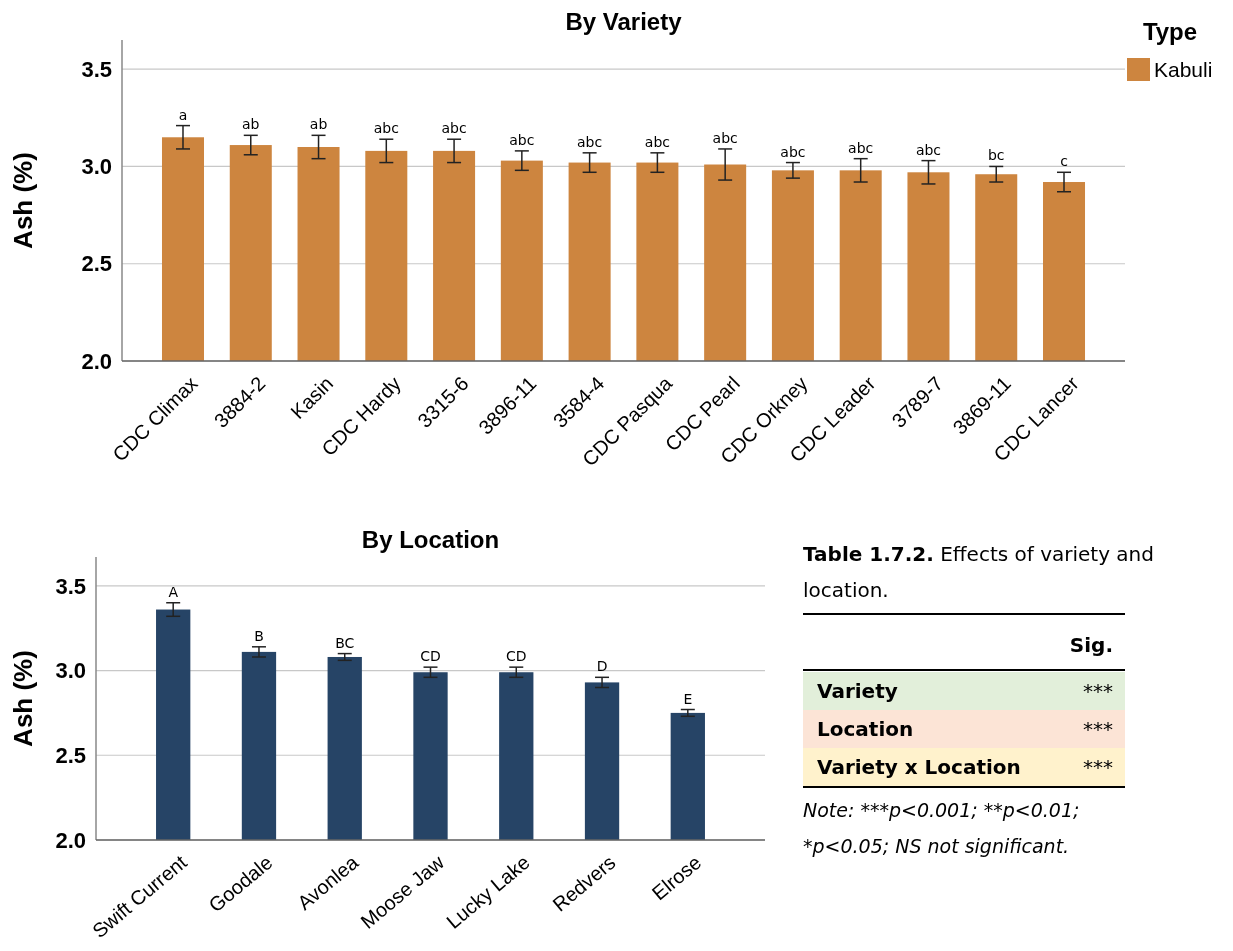 The width and height of the screenshot is (1233, 951). What do you see at coordinates (996, 155) in the screenshot?
I see `annotation: bc` at bounding box center [996, 155].